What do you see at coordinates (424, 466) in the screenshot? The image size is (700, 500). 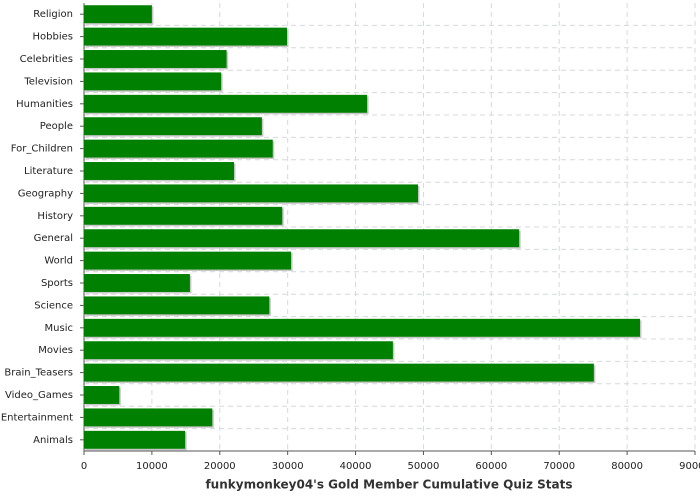 I see `x-tick-label: 50000` at bounding box center [424, 466].